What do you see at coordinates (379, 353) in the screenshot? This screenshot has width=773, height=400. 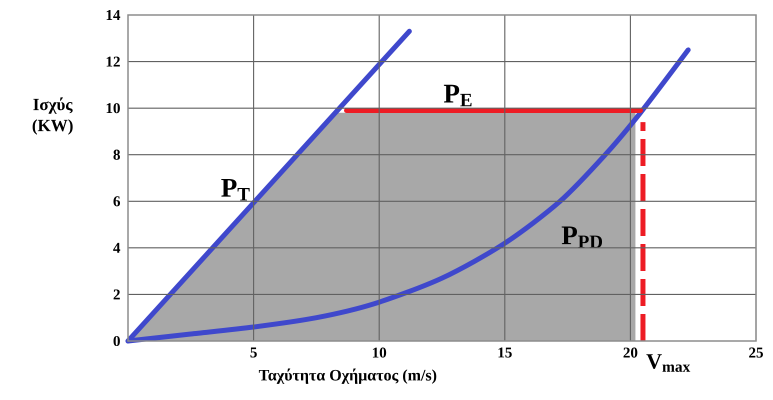 I see `x-tick-label: 10` at bounding box center [379, 353].